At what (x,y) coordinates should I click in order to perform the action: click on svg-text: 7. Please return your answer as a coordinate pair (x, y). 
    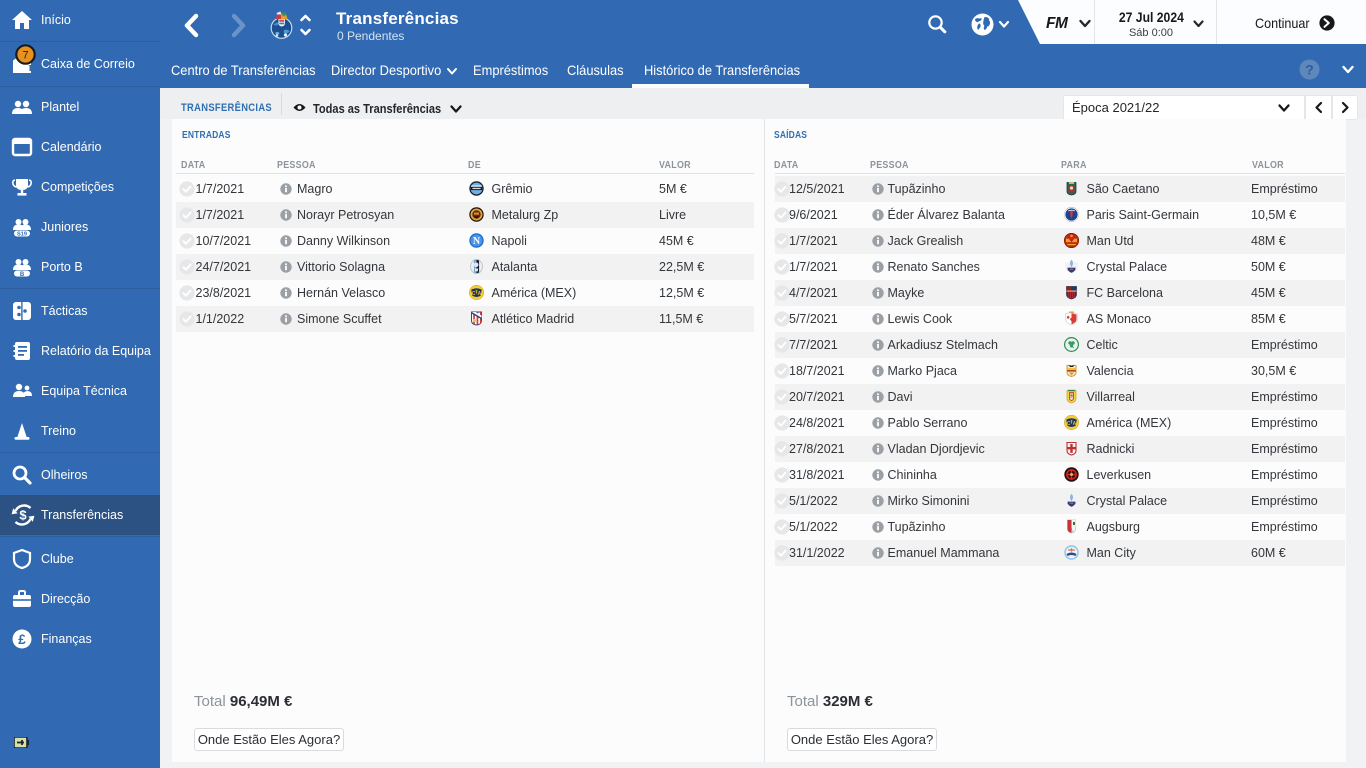
    Looking at the image, I should click on (25, 56).